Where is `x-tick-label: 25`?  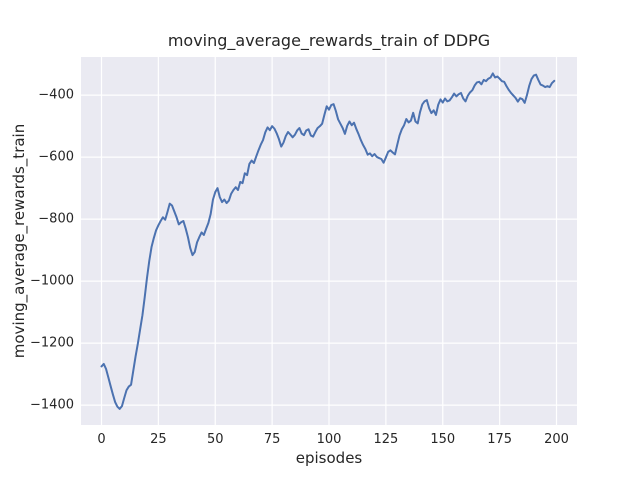 x-tick-label: 25 is located at coordinates (158, 439).